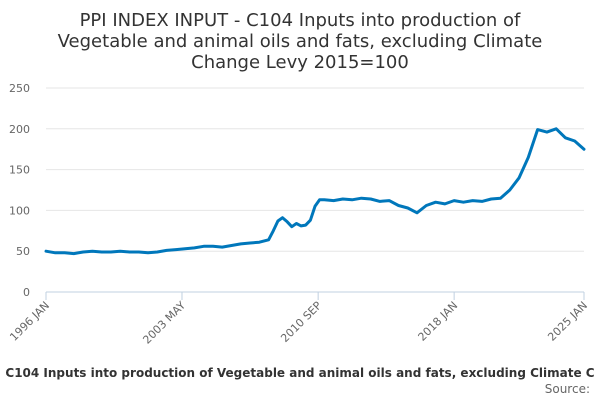 Image resolution: width=600 pixels, height=400 pixels. Describe the element at coordinates (300, 62) in the screenshot. I see `chart-title-line-3: Change Levy 2015=100` at that location.